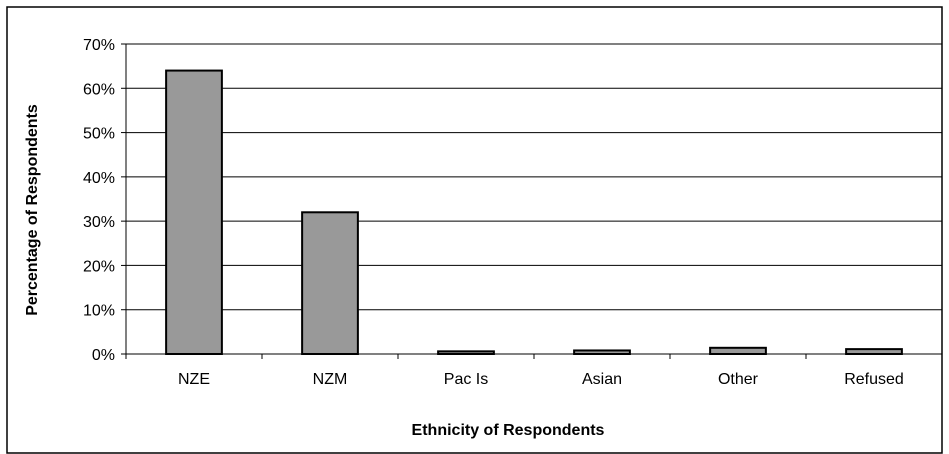  What do you see at coordinates (99, 200) in the screenshot?
I see `y-tick-labels: 0% 10% 20% 30% 40% 50% 60% 70%` at bounding box center [99, 200].